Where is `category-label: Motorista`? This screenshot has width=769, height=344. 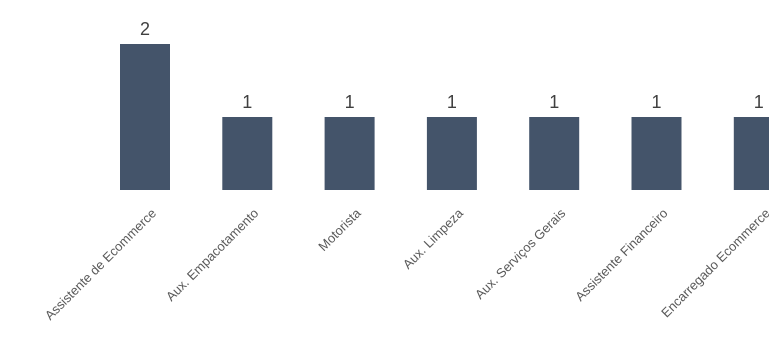 category-label: Motorista is located at coordinates (339, 229).